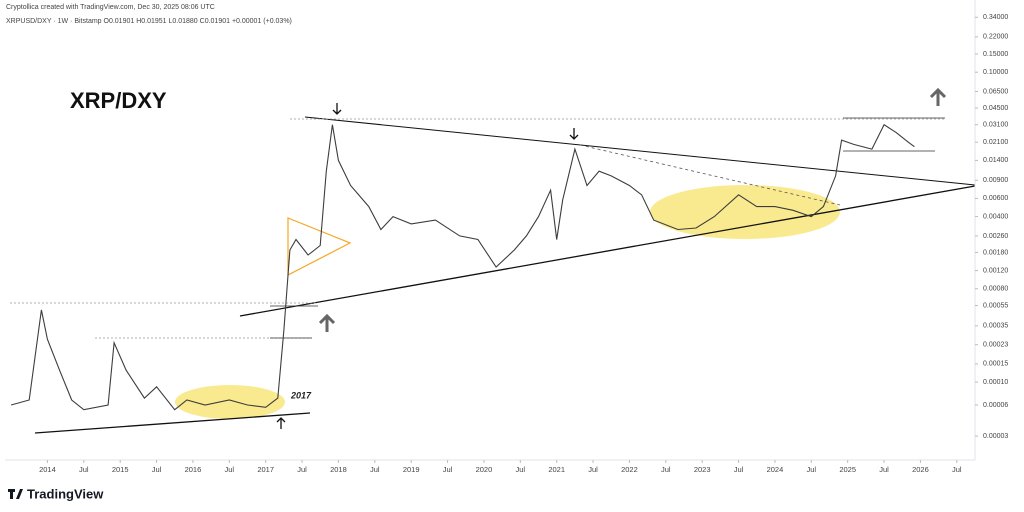  What do you see at coordinates (411, 469) in the screenshot?
I see `x-tick-label: 2019` at bounding box center [411, 469].